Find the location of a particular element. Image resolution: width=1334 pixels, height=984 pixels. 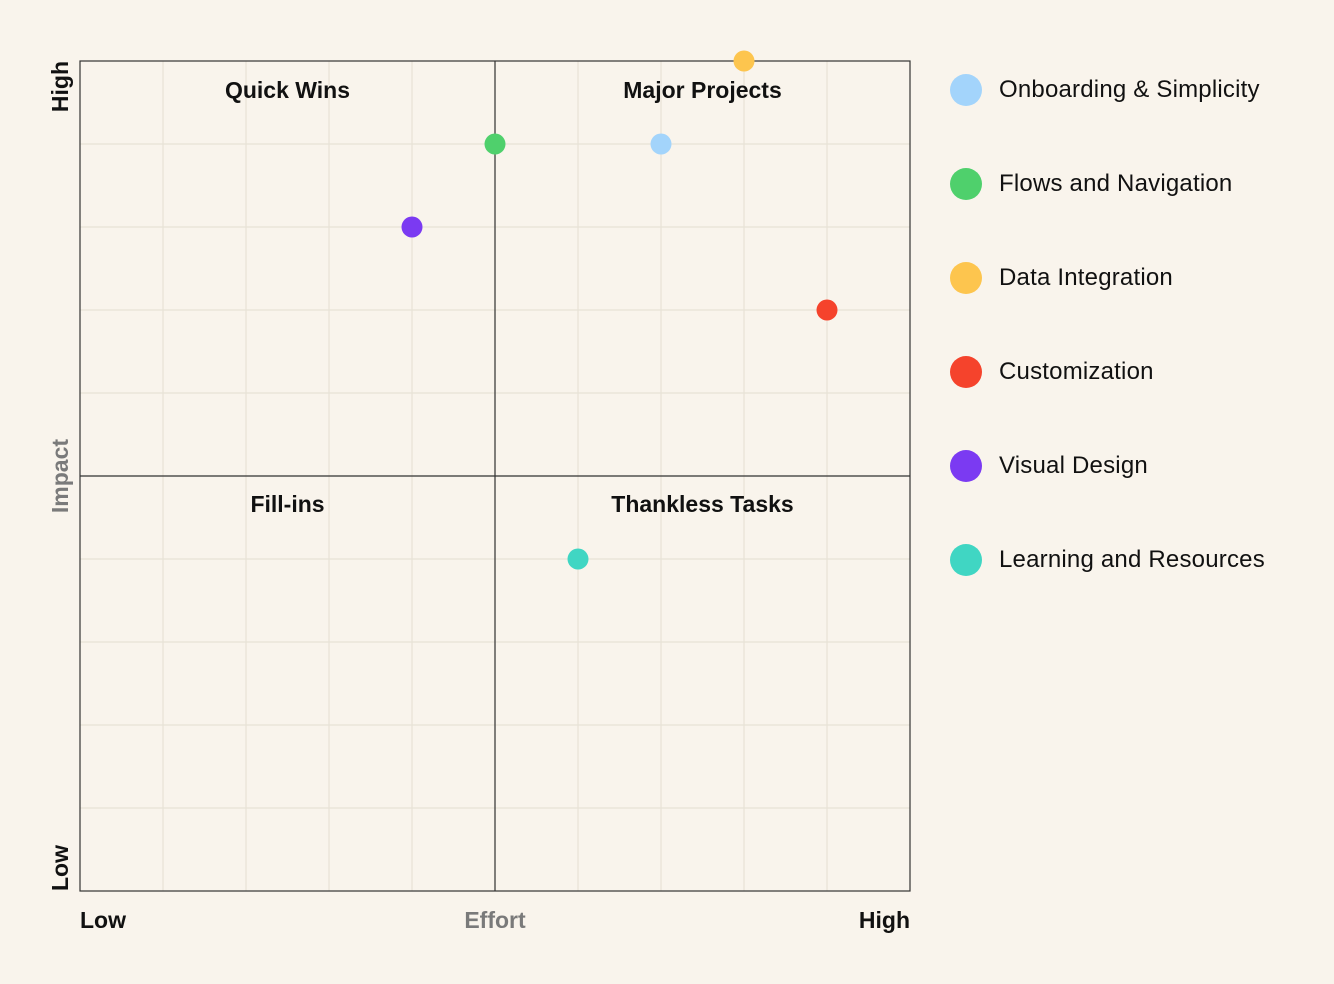

x-axis-high-label: High is located at coordinates (884, 920).